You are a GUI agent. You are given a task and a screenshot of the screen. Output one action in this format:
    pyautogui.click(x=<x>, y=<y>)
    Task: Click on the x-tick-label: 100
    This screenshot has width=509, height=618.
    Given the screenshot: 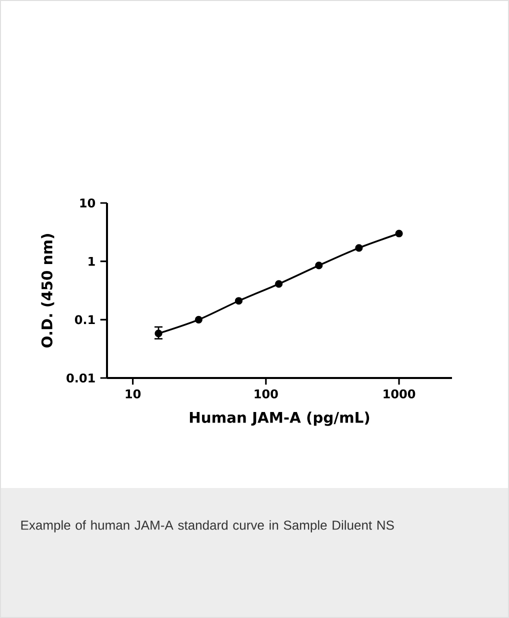 What is the action you would take?
    pyautogui.click(x=266, y=393)
    